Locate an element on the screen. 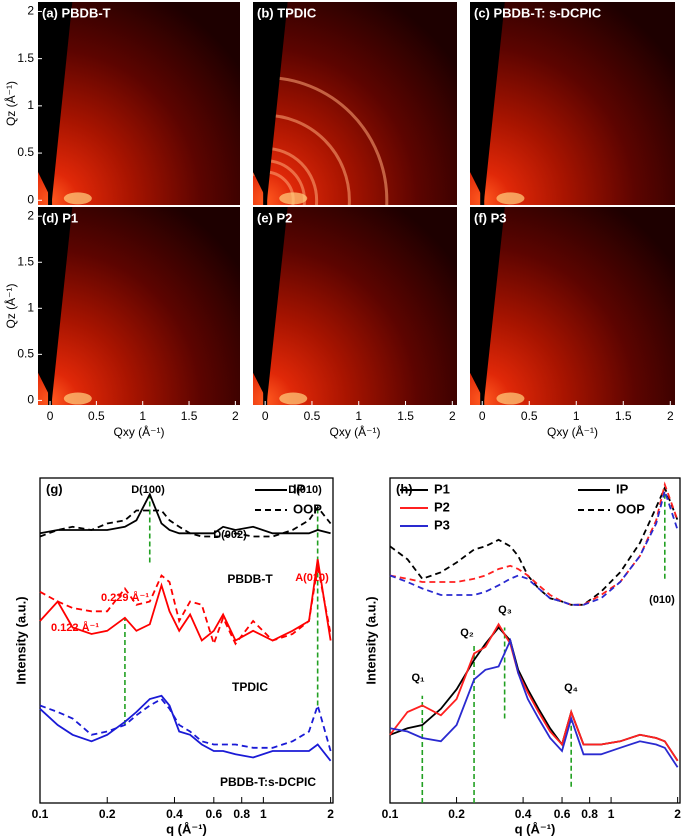 The image size is (685, 837). annotation: Q₁ is located at coordinates (418, 678).